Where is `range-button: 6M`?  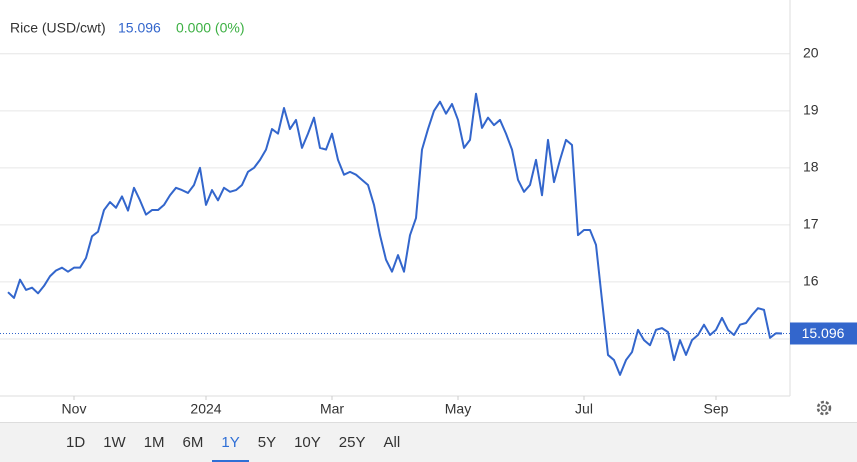 range-button: 6M is located at coordinates (193, 442).